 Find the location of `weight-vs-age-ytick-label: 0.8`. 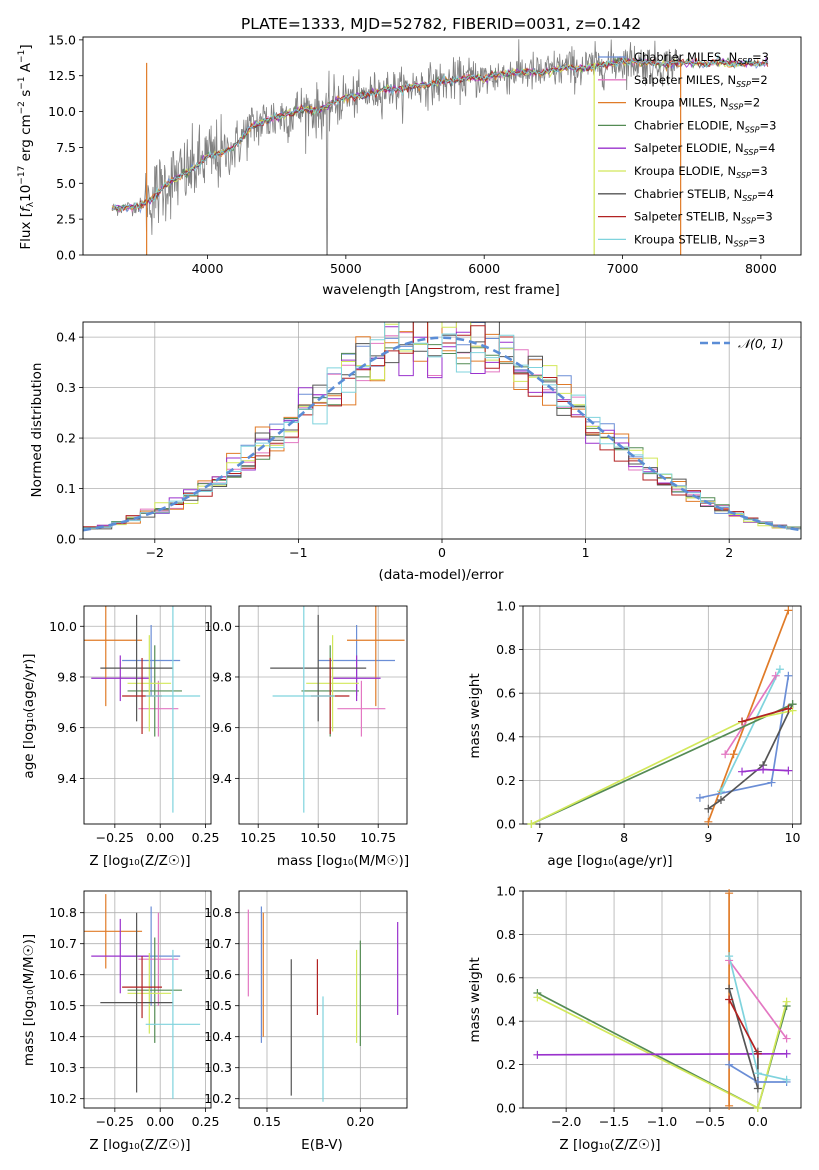

weight-vs-age-ytick-label: 0.8 is located at coordinates (506, 649).